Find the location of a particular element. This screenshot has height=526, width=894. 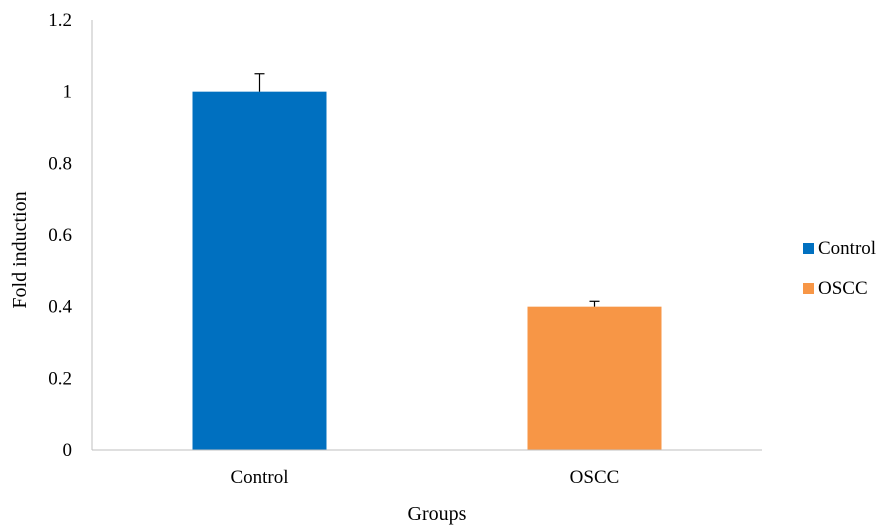

y-tick-label: 0.8 is located at coordinates (60, 163).